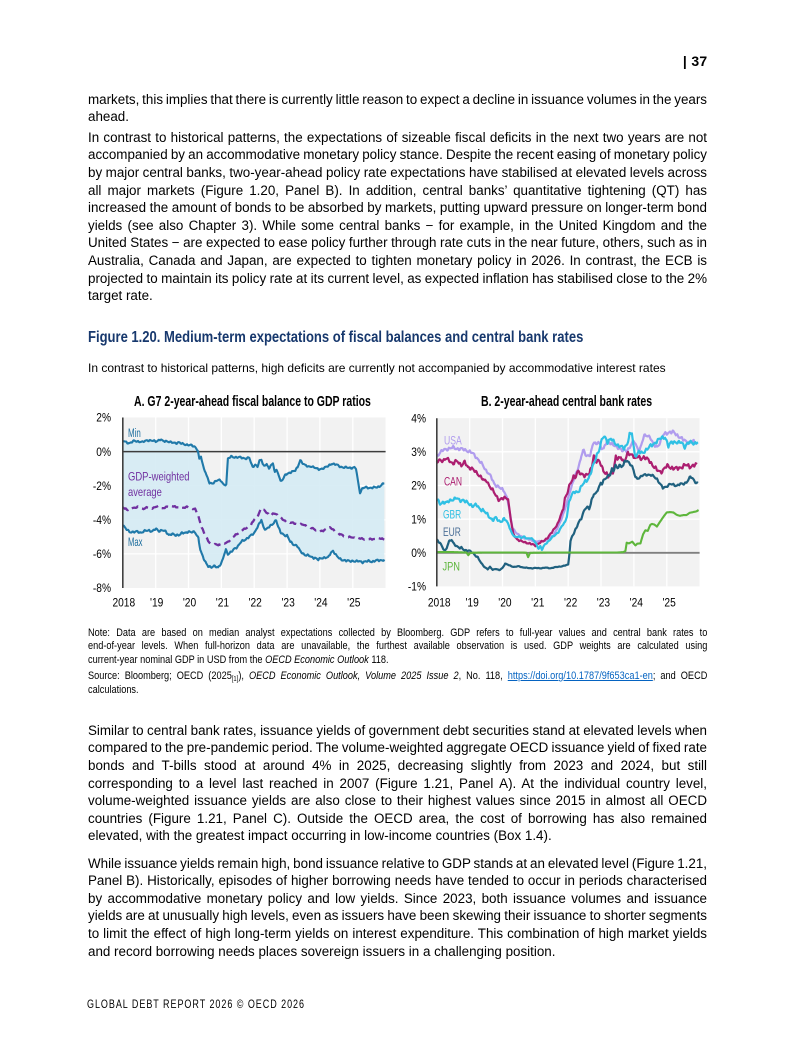  What do you see at coordinates (418, 452) in the screenshot?
I see `svg-text: 3%` at bounding box center [418, 452].